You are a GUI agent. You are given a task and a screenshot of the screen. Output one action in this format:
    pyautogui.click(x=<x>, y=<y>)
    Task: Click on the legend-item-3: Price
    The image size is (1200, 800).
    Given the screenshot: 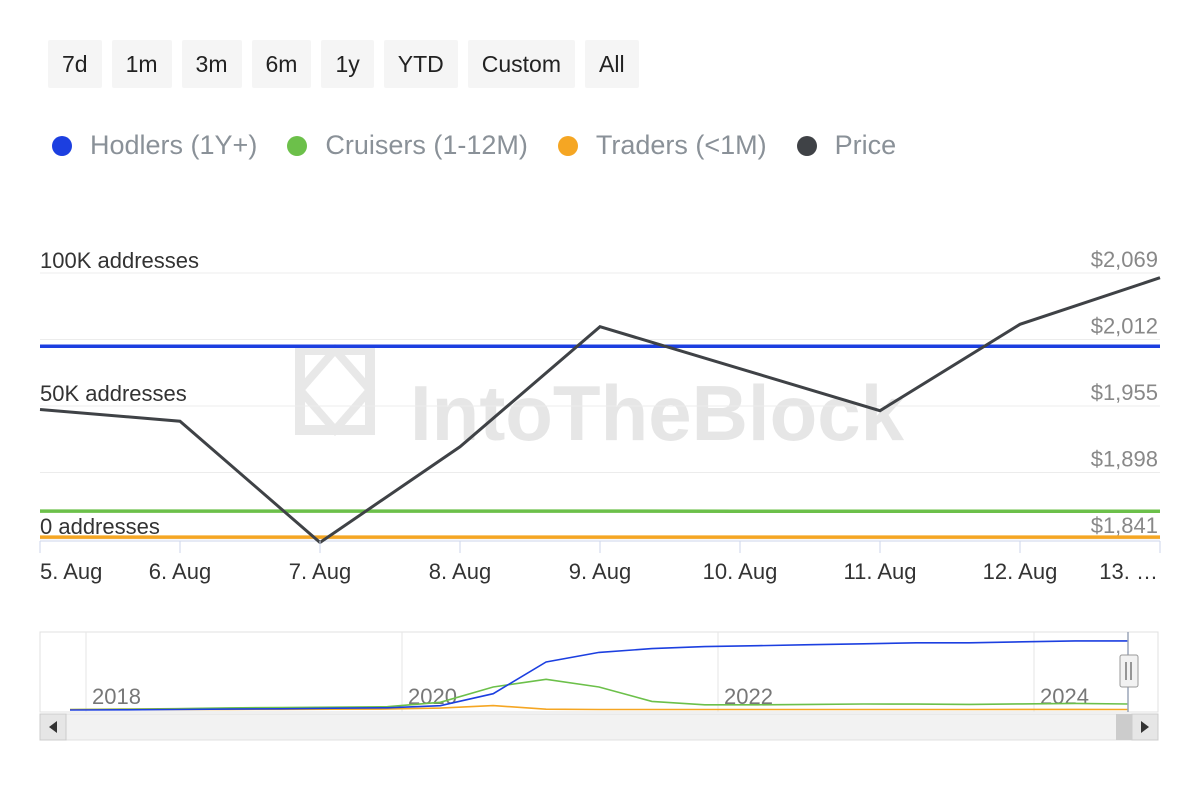 What is the action you would take?
    pyautogui.click(x=846, y=145)
    